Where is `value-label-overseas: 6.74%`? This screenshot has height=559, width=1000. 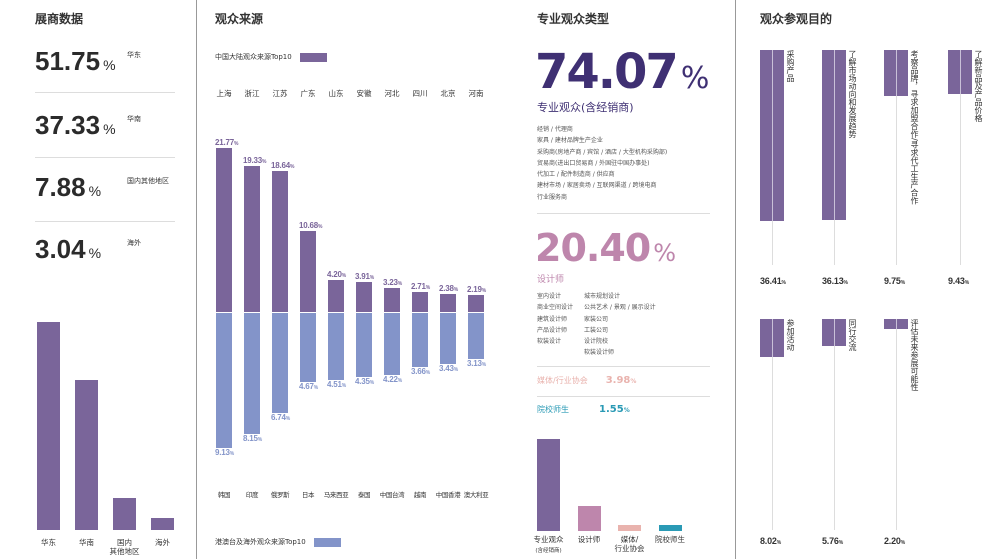 value-label-overseas: 6.74% is located at coordinates (280, 417).